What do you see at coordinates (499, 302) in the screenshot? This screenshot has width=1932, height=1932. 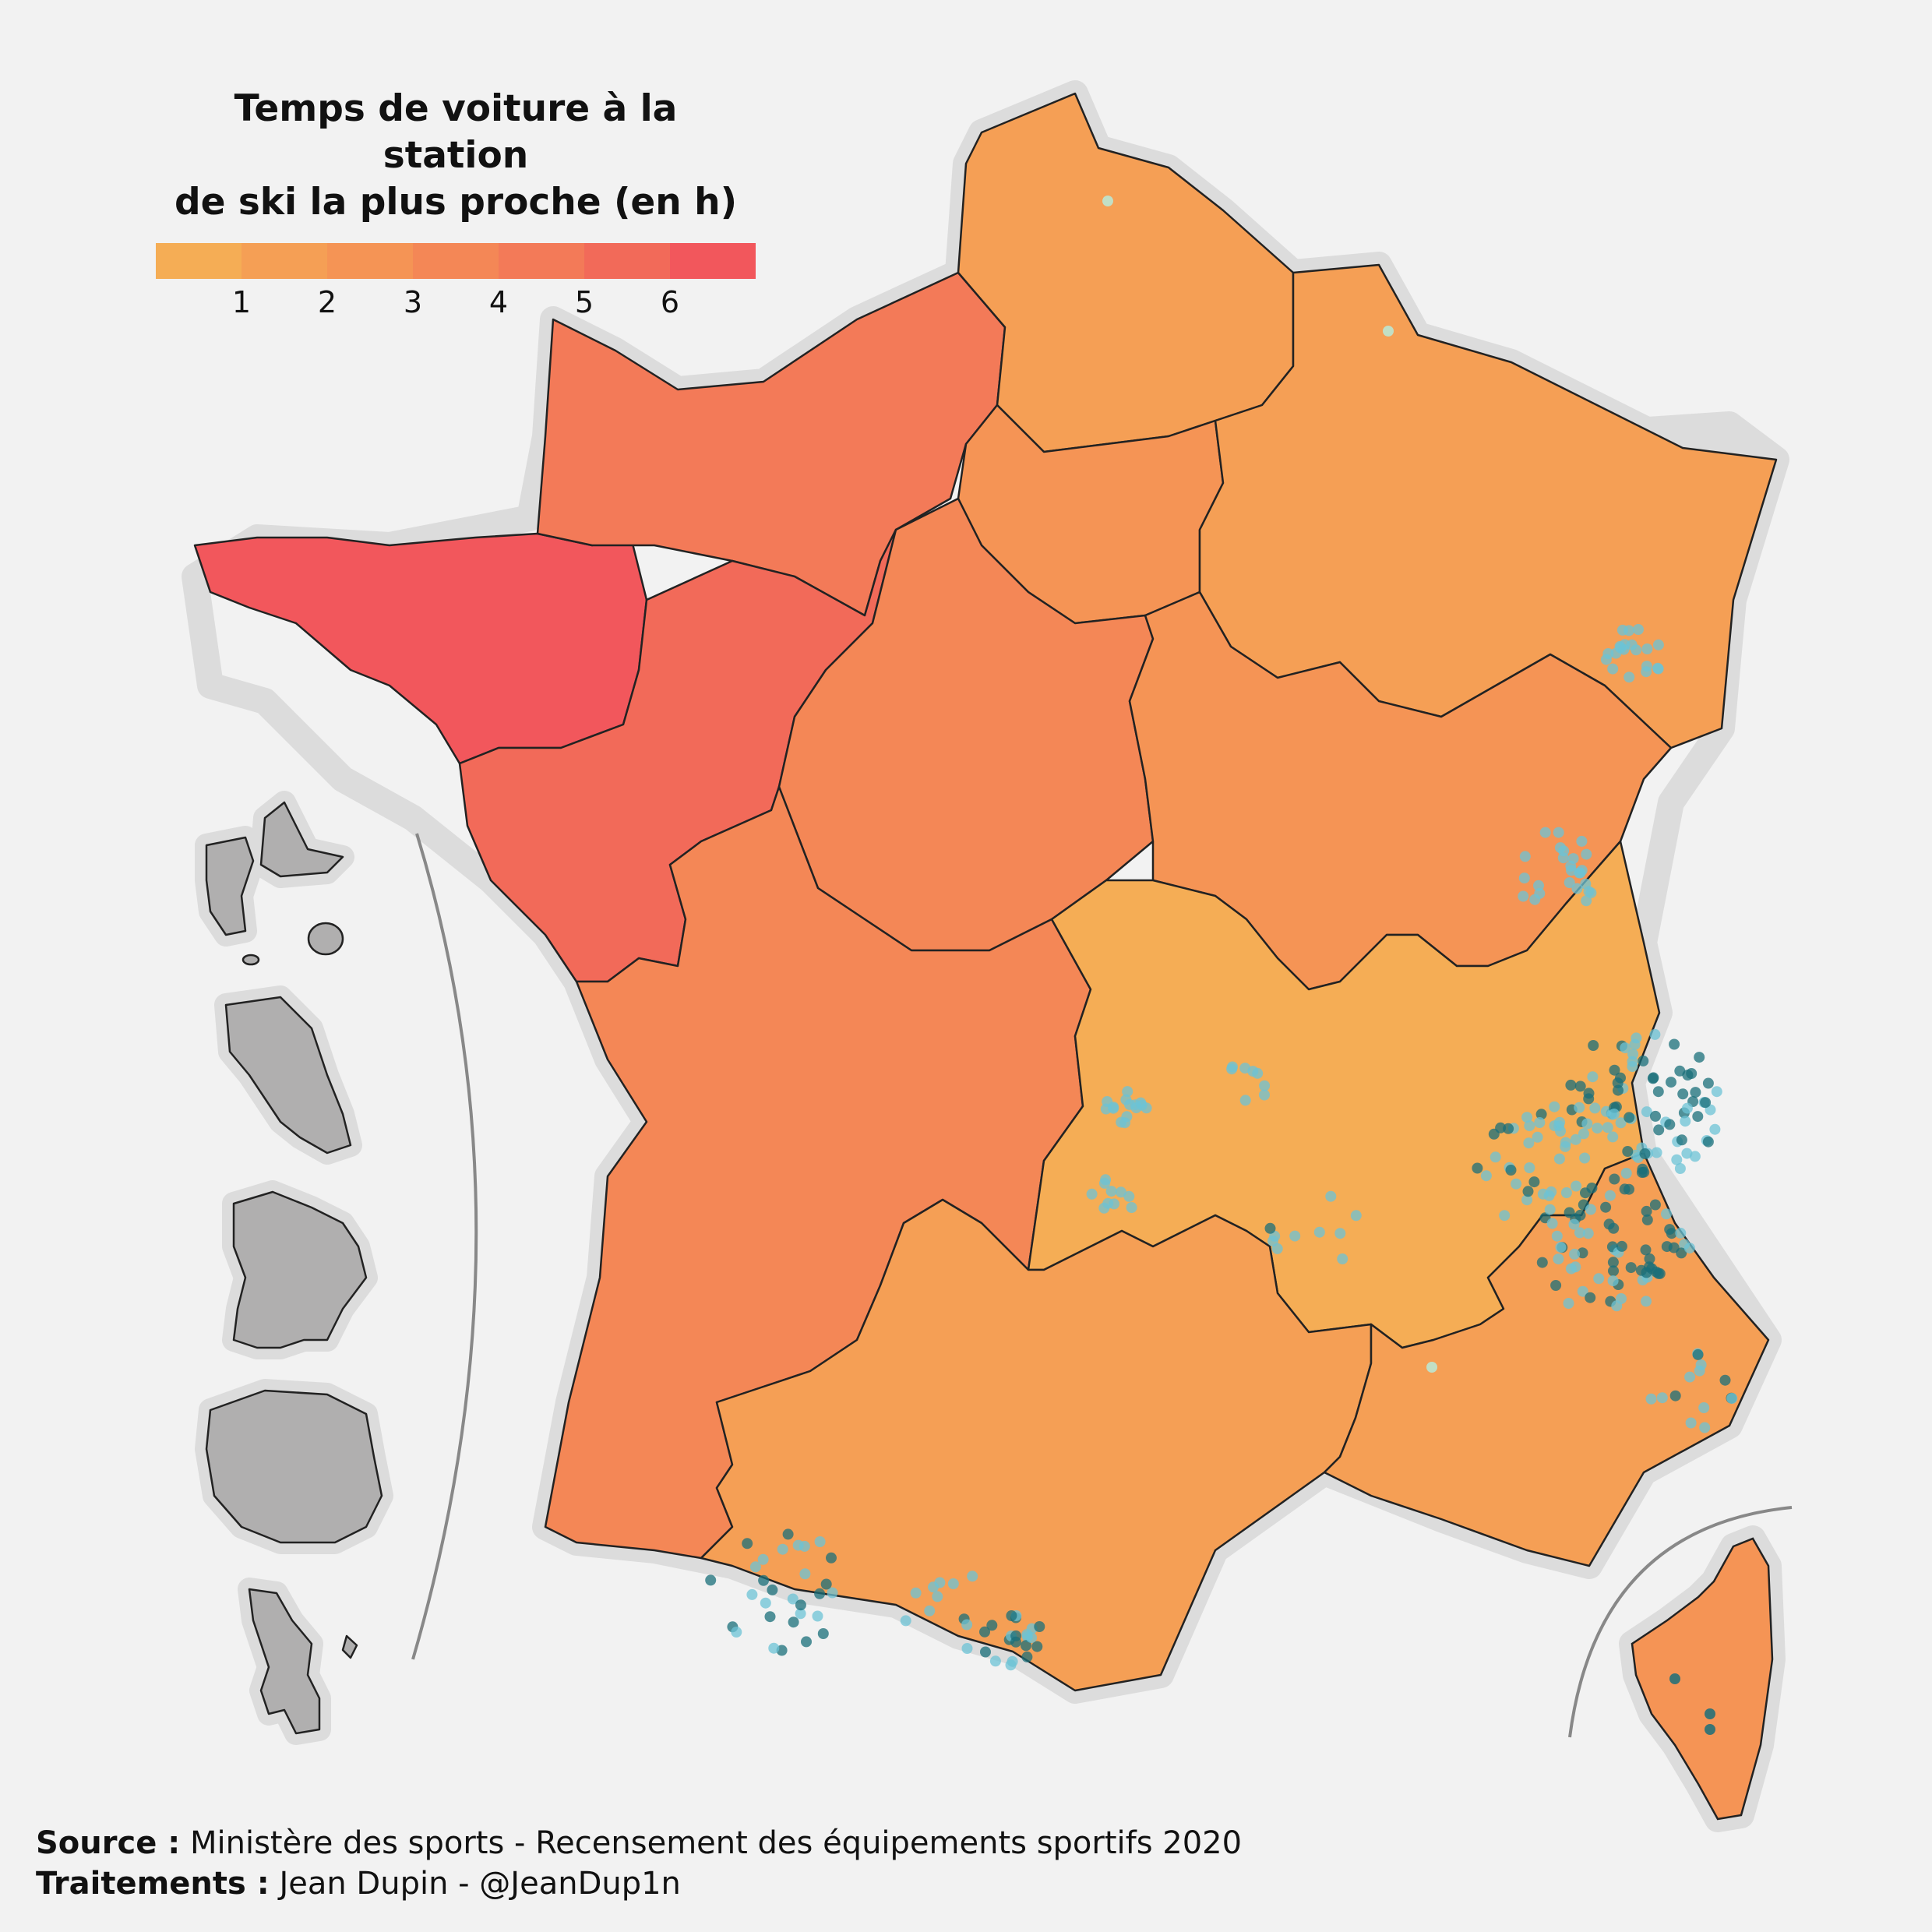 I see `legend-tick-label: 4` at bounding box center [499, 302].